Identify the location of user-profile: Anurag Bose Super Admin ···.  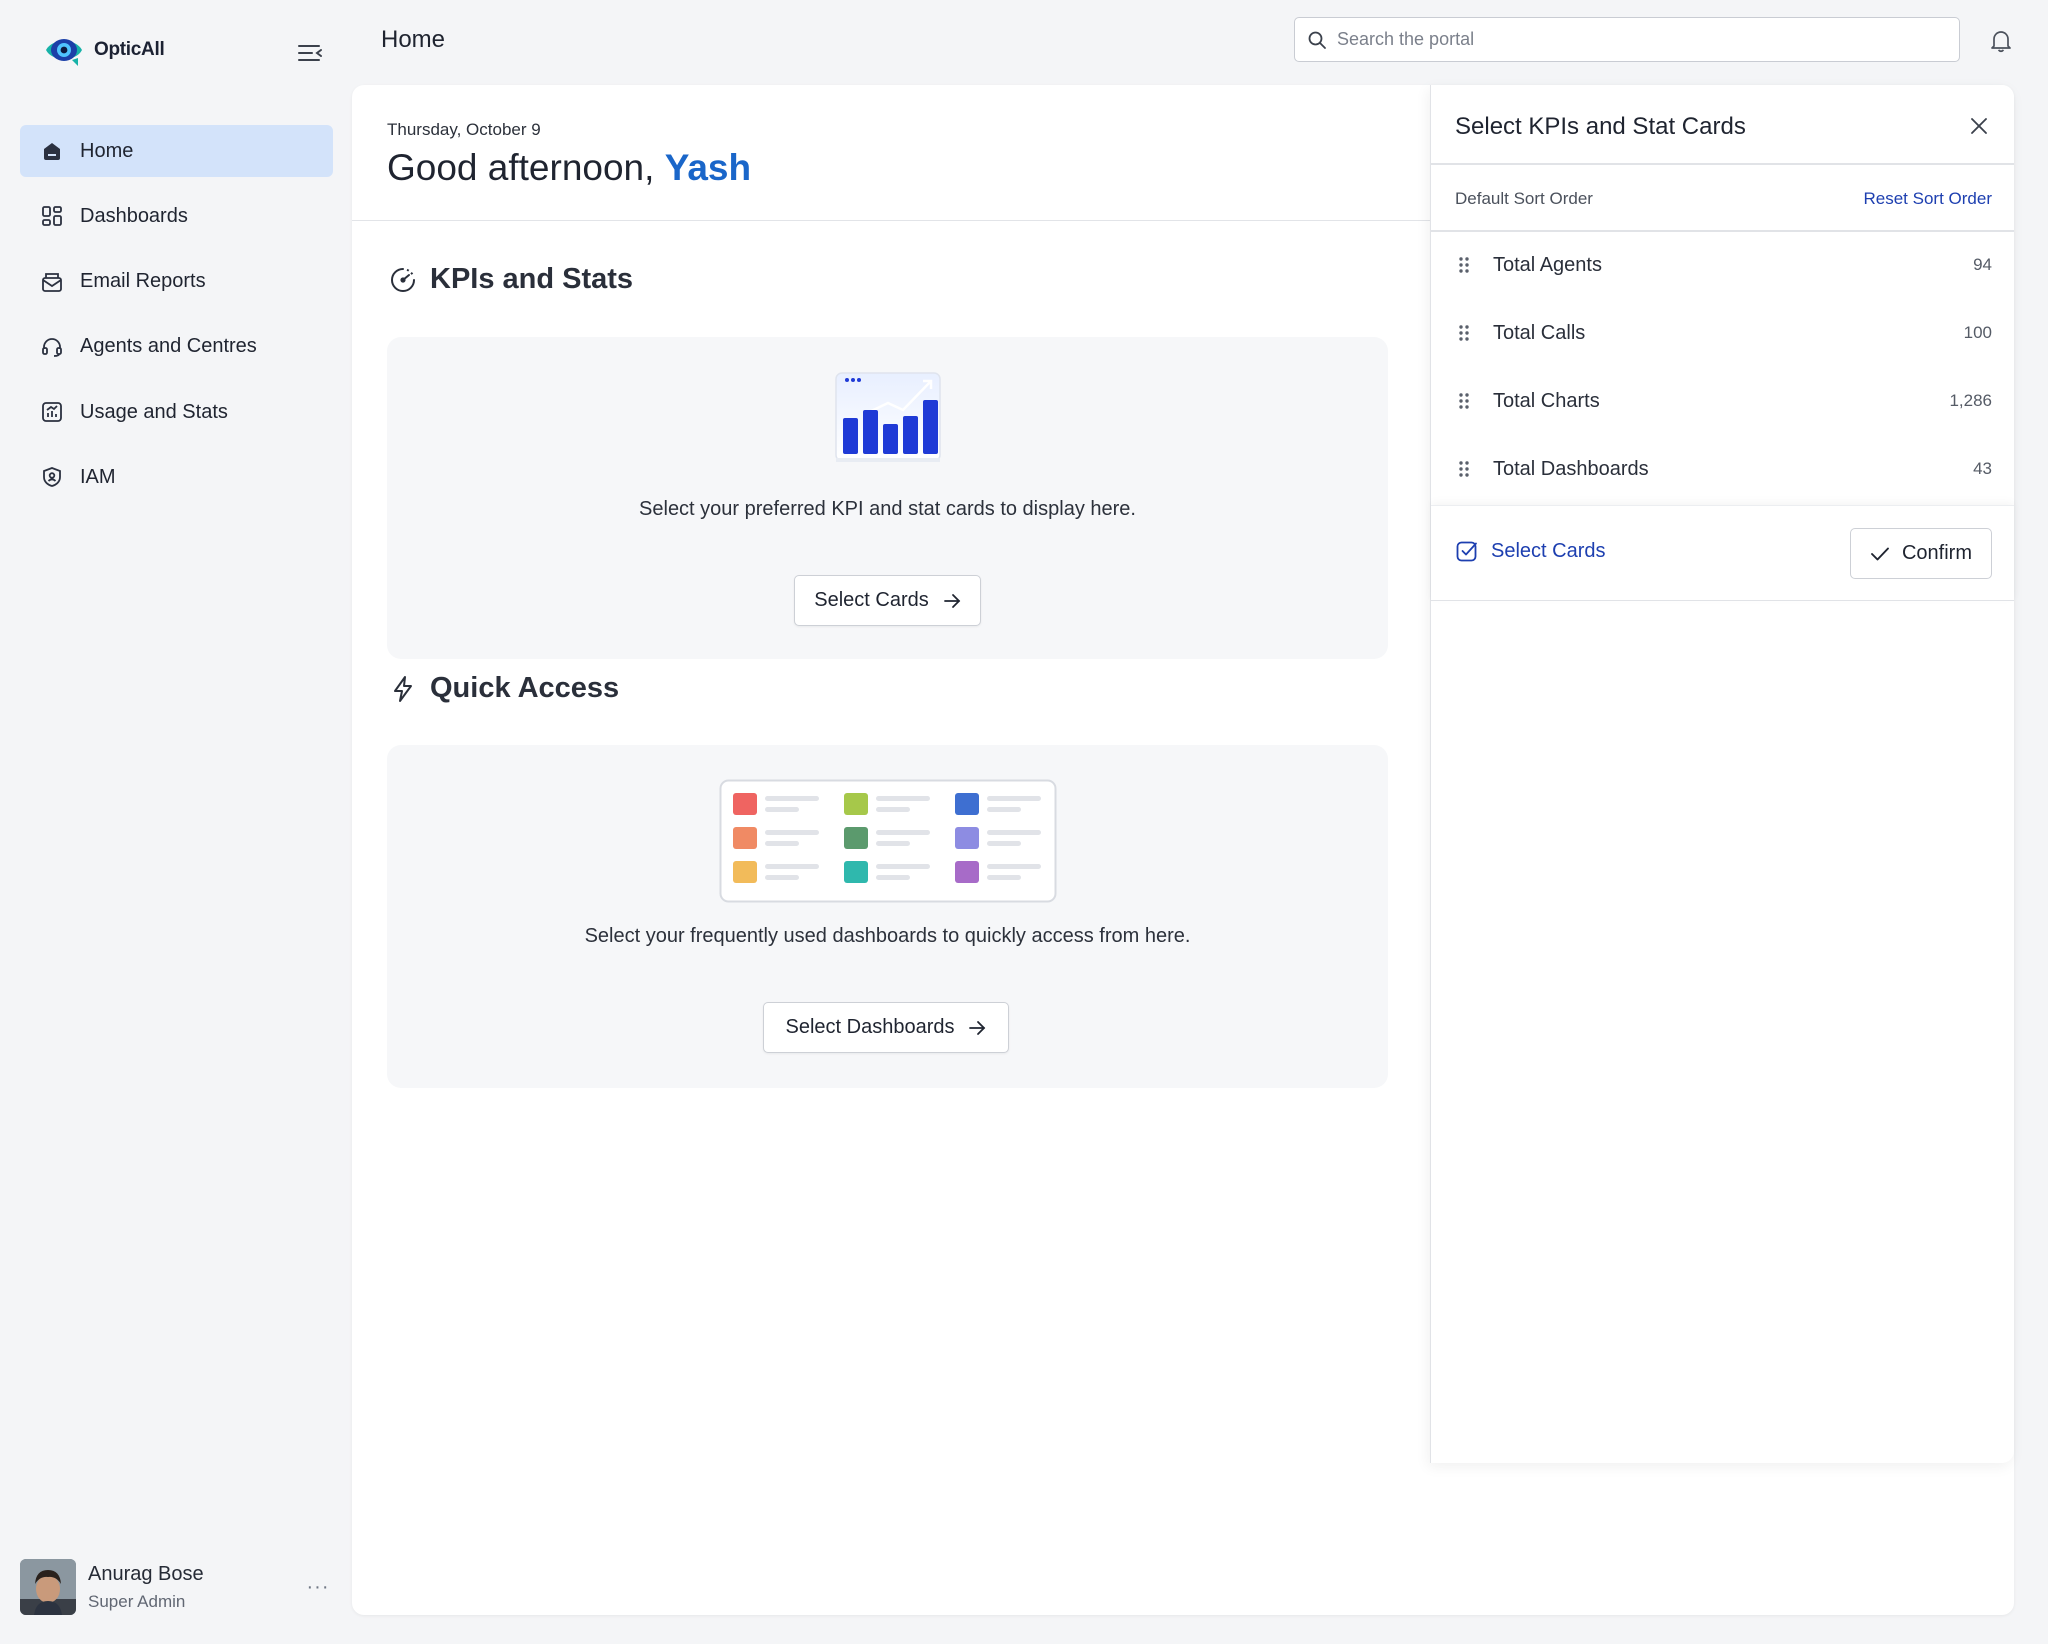
(176, 1587).